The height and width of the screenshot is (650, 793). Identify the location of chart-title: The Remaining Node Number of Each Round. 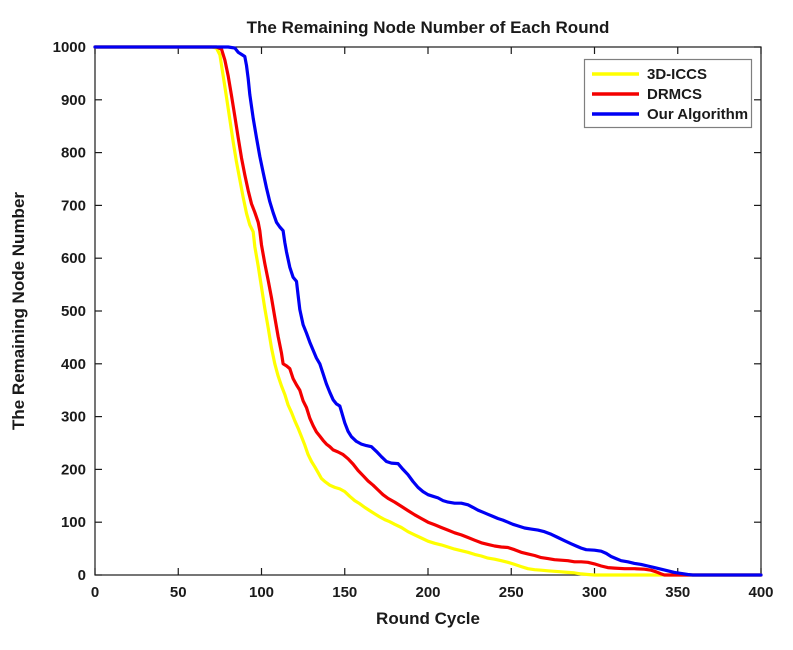
(428, 27).